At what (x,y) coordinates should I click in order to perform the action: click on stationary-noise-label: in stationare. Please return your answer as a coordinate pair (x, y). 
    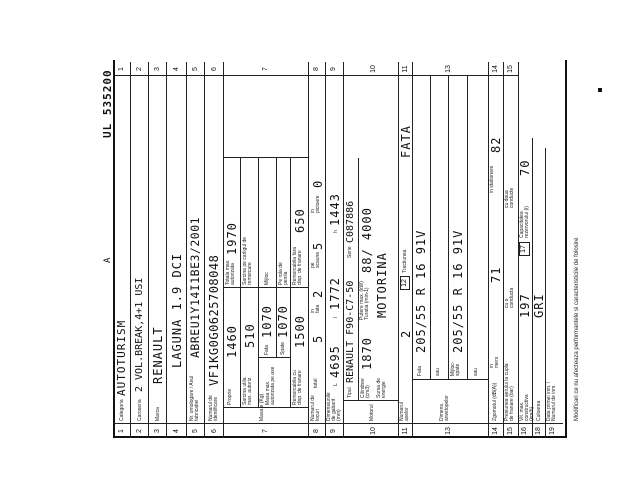
    Looking at the image, I should click on (492, 179).